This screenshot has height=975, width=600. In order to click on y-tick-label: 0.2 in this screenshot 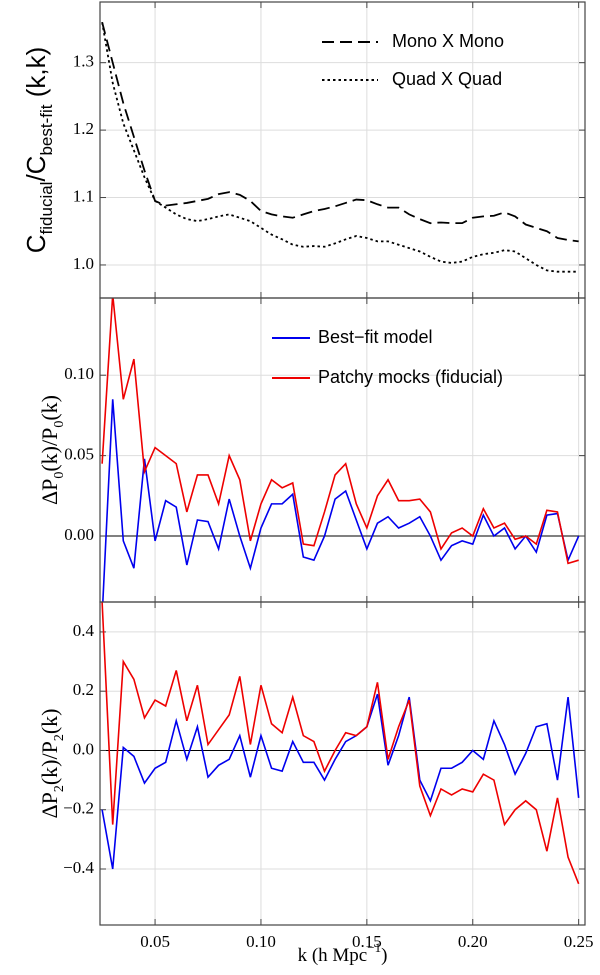, I will do `click(83, 689)`.